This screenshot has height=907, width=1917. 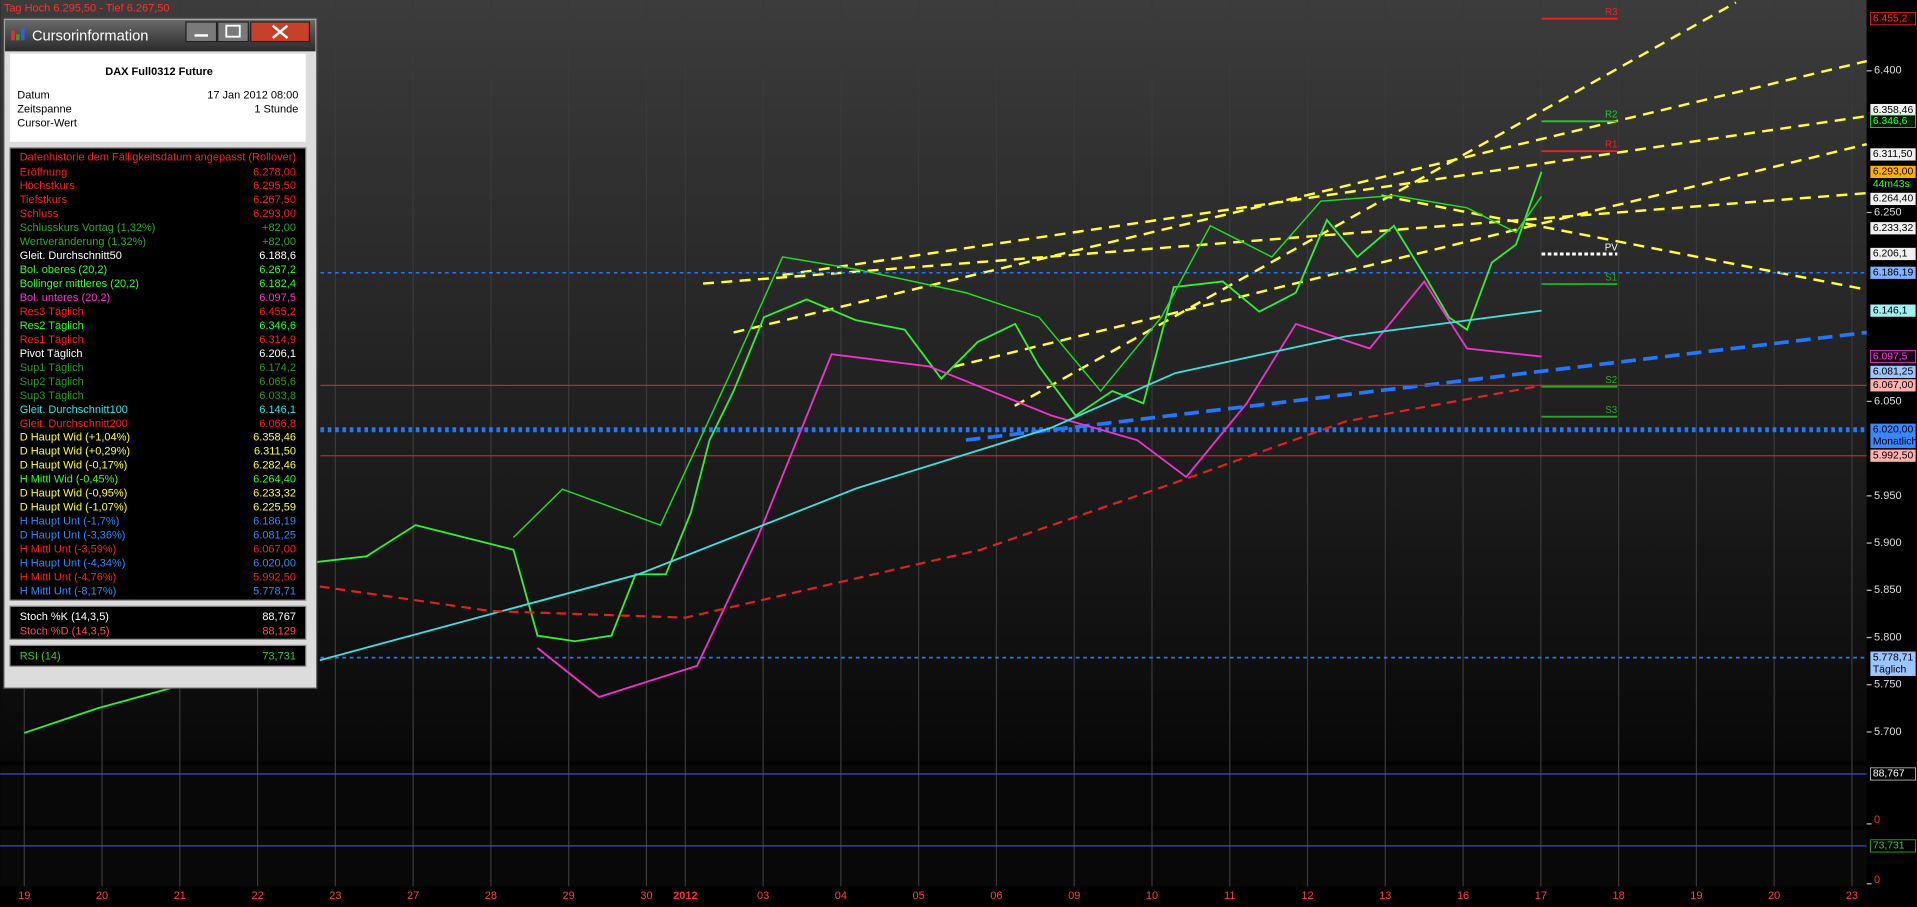 I want to click on x-tick-label: 21, so click(x=180, y=896).